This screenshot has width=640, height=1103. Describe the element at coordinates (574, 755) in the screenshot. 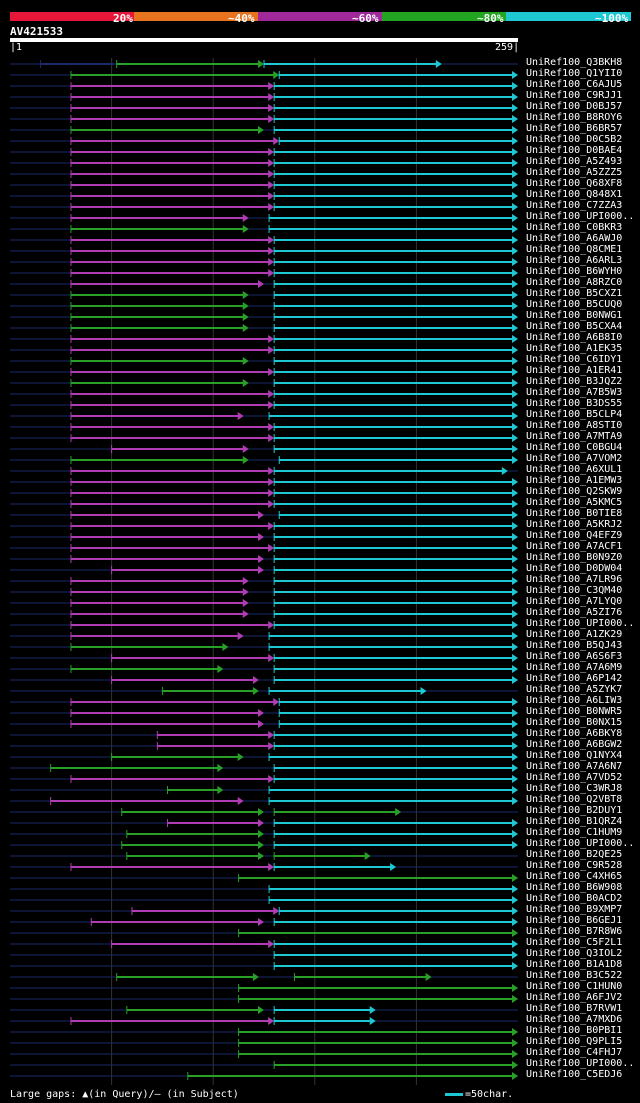

I see `hit-label: UniRef100_Q1NYX4` at that location.